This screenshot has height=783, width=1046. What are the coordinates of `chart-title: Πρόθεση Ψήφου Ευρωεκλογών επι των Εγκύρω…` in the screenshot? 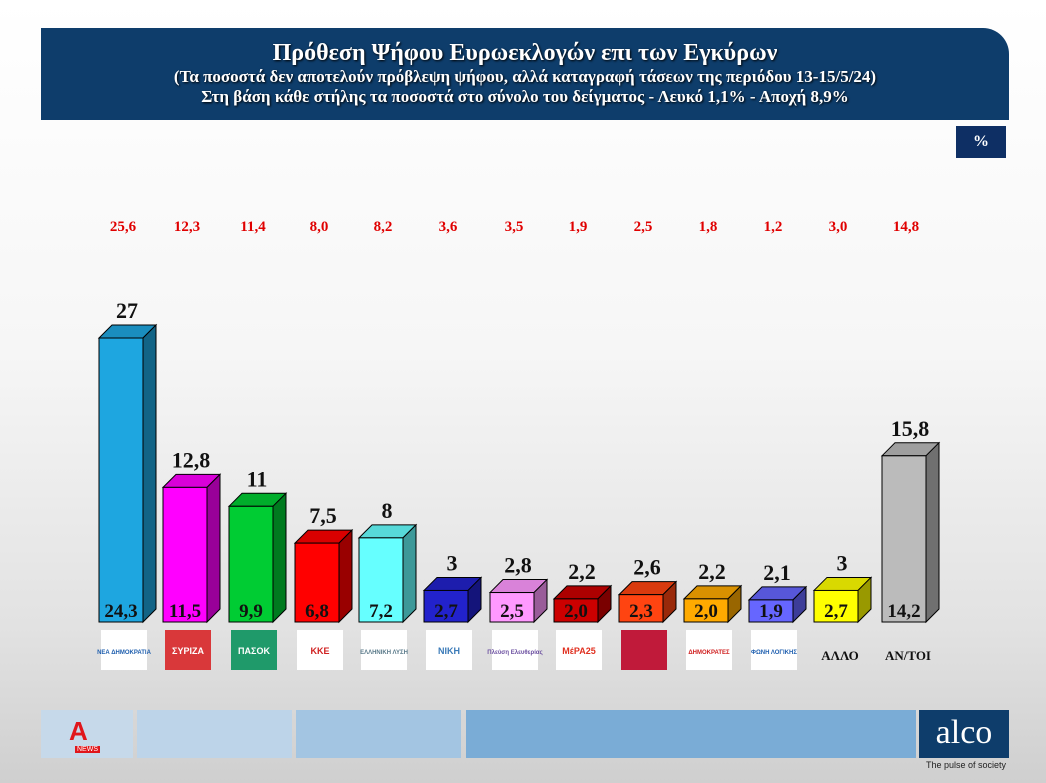 It's located at (525, 53).